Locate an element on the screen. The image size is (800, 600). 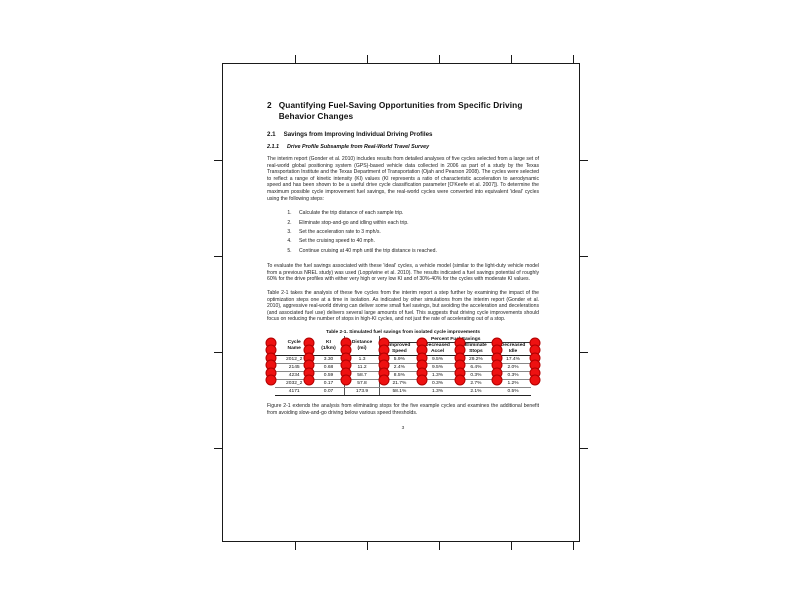
cell-cycle: 4234 is located at coordinates (294, 376).